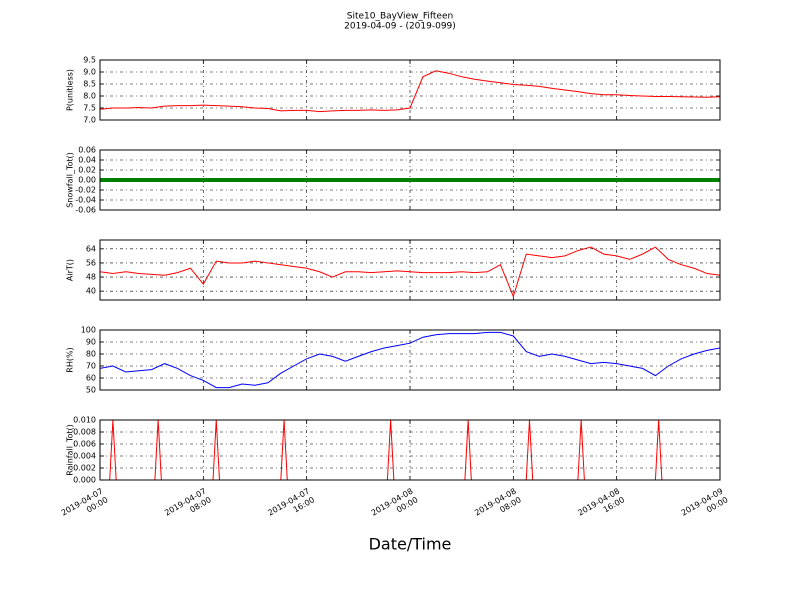 Image resolution: width=800 pixels, height=600 pixels. Describe the element at coordinates (89, 96) in the screenshot. I see `y-tick-label: 8.0` at that location.